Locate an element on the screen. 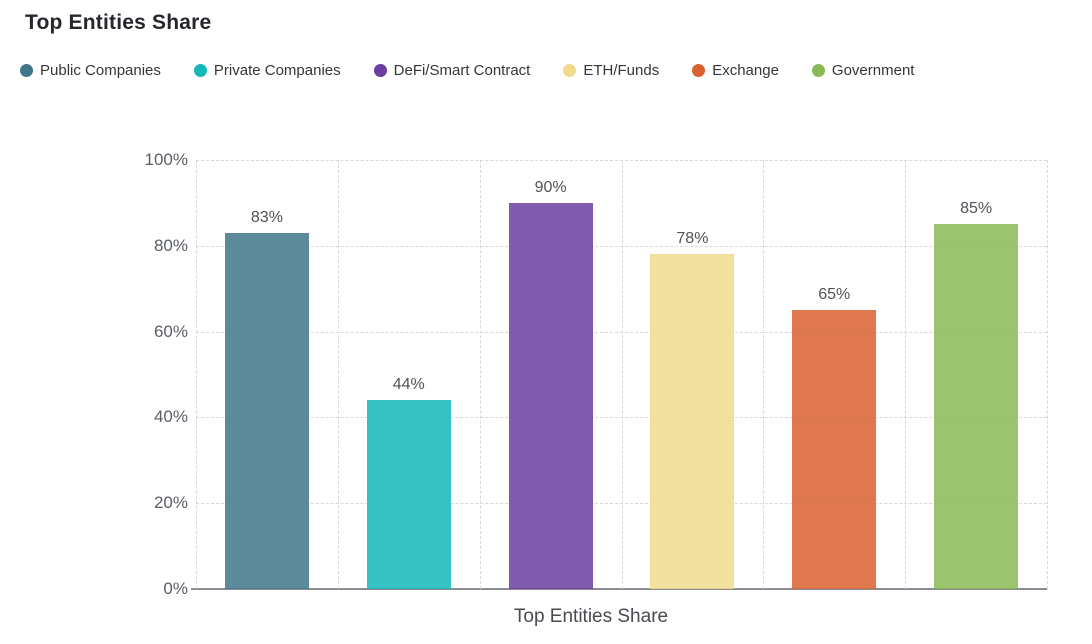  y-axis-tick-label: 40% is located at coordinates (170, 417).